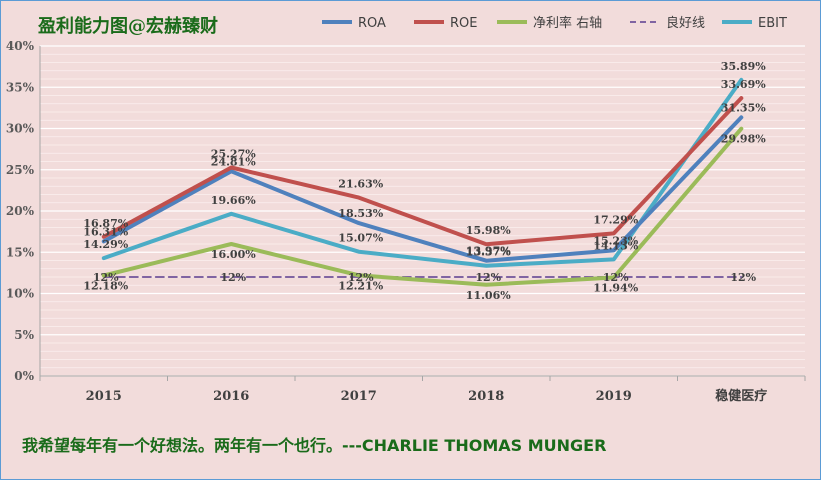 This screenshot has width=821, height=480. I want to click on legend: ROA ROE 净利率 右轴 良好线 EBIT, so click(554, 23).